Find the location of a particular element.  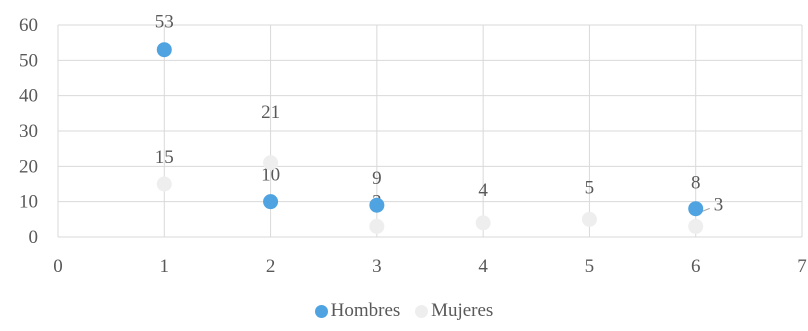

legend-label-hombres: Hombres is located at coordinates (365, 310).